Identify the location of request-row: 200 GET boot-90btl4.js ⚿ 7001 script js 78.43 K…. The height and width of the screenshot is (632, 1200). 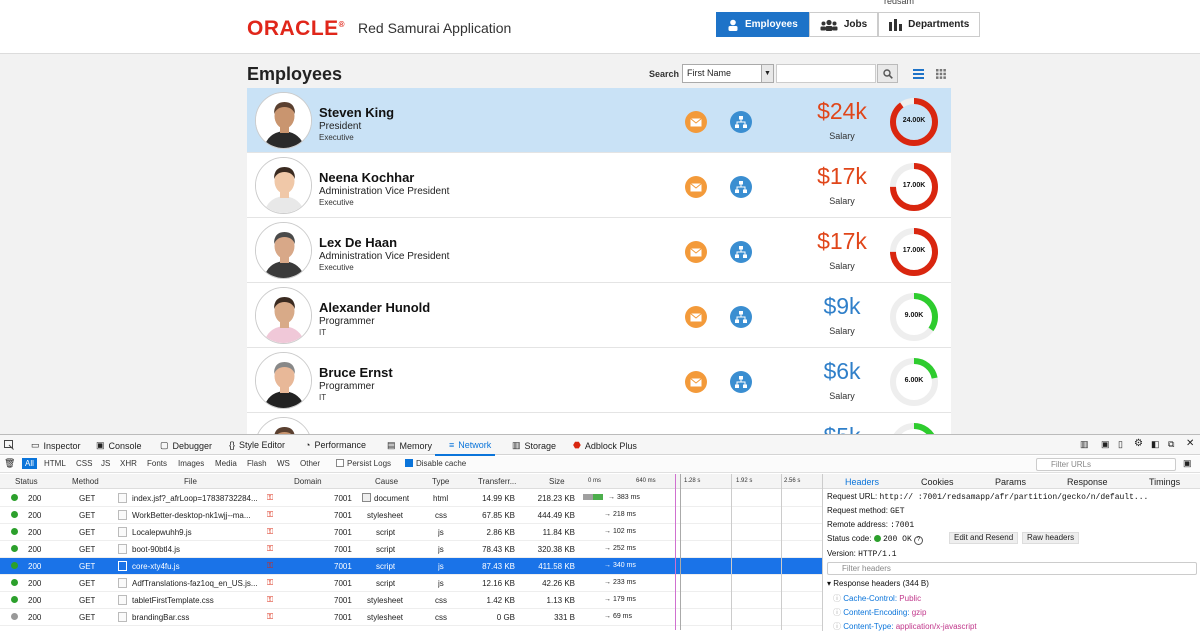
(411, 549).